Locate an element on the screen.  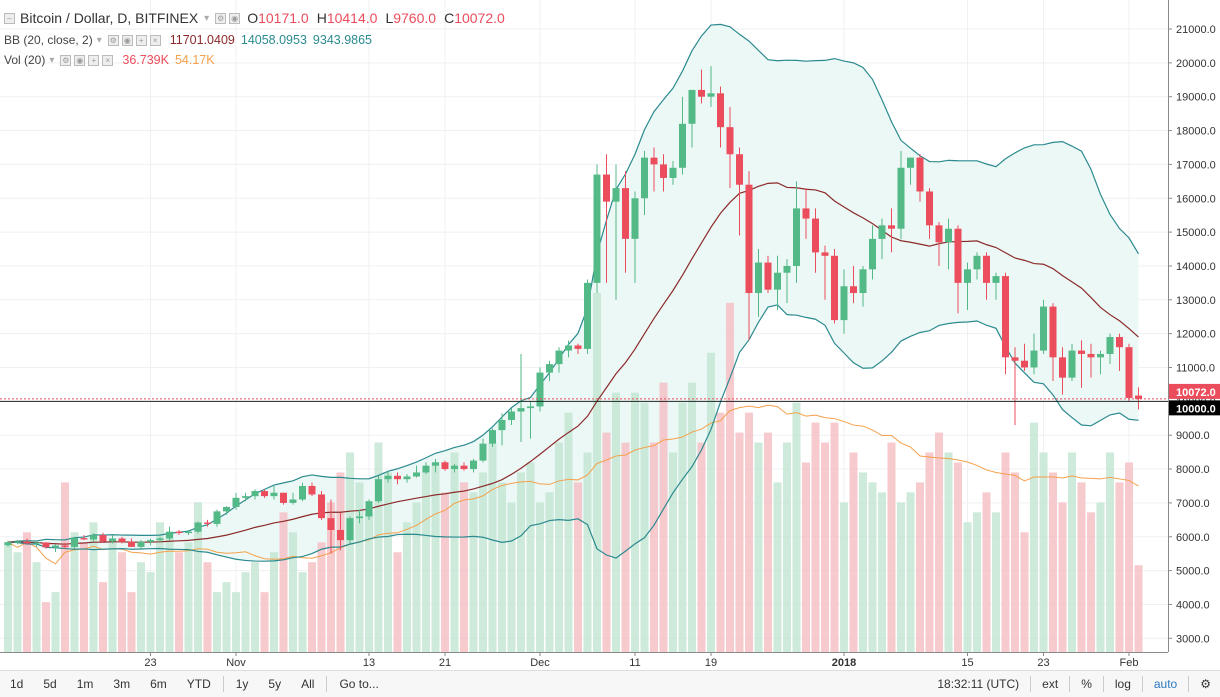
time-tick-label: 13 is located at coordinates (369, 663).